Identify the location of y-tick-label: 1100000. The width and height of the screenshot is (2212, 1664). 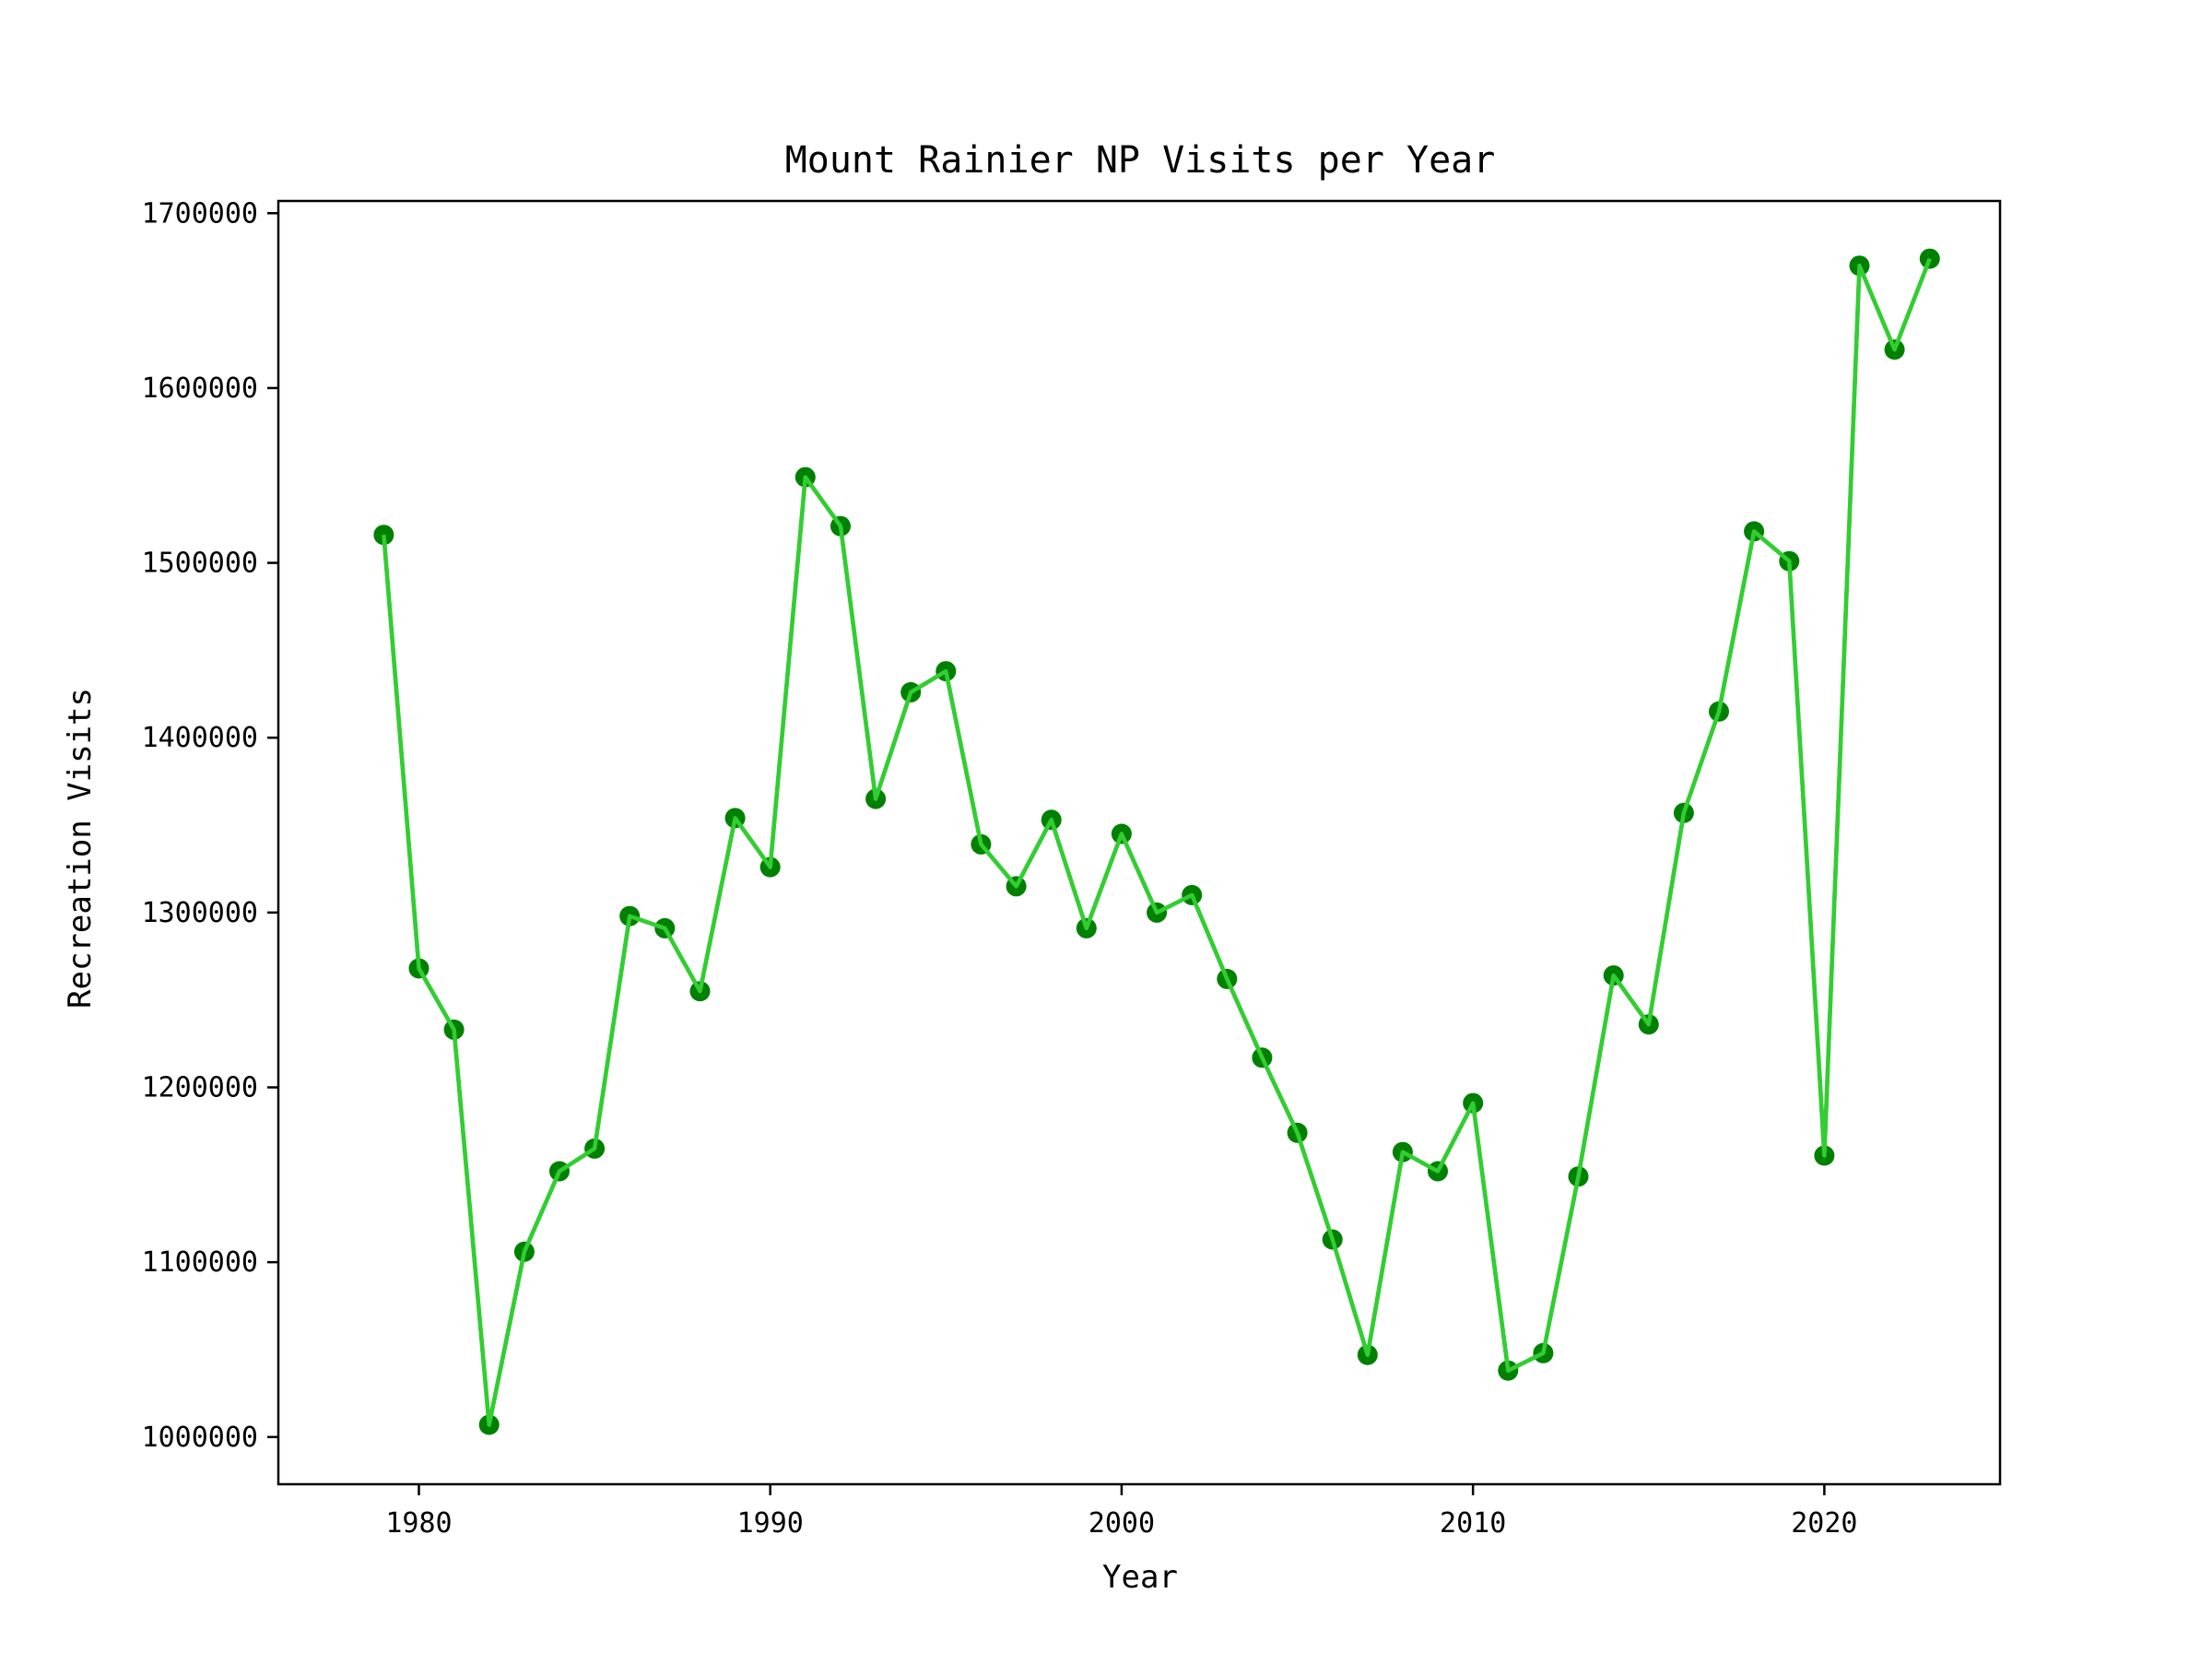
(200, 1262).